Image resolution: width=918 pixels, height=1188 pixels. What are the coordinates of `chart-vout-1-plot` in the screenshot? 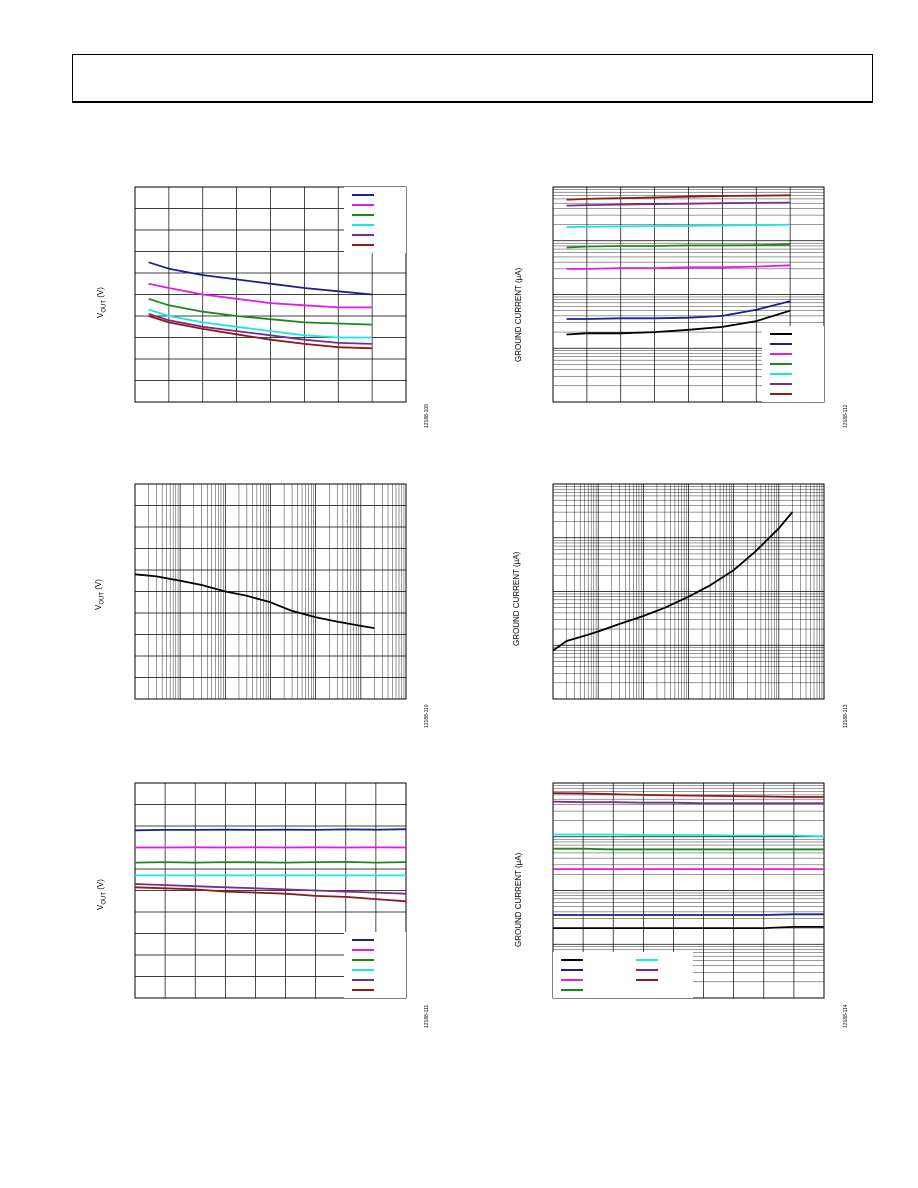 It's located at (270, 294).